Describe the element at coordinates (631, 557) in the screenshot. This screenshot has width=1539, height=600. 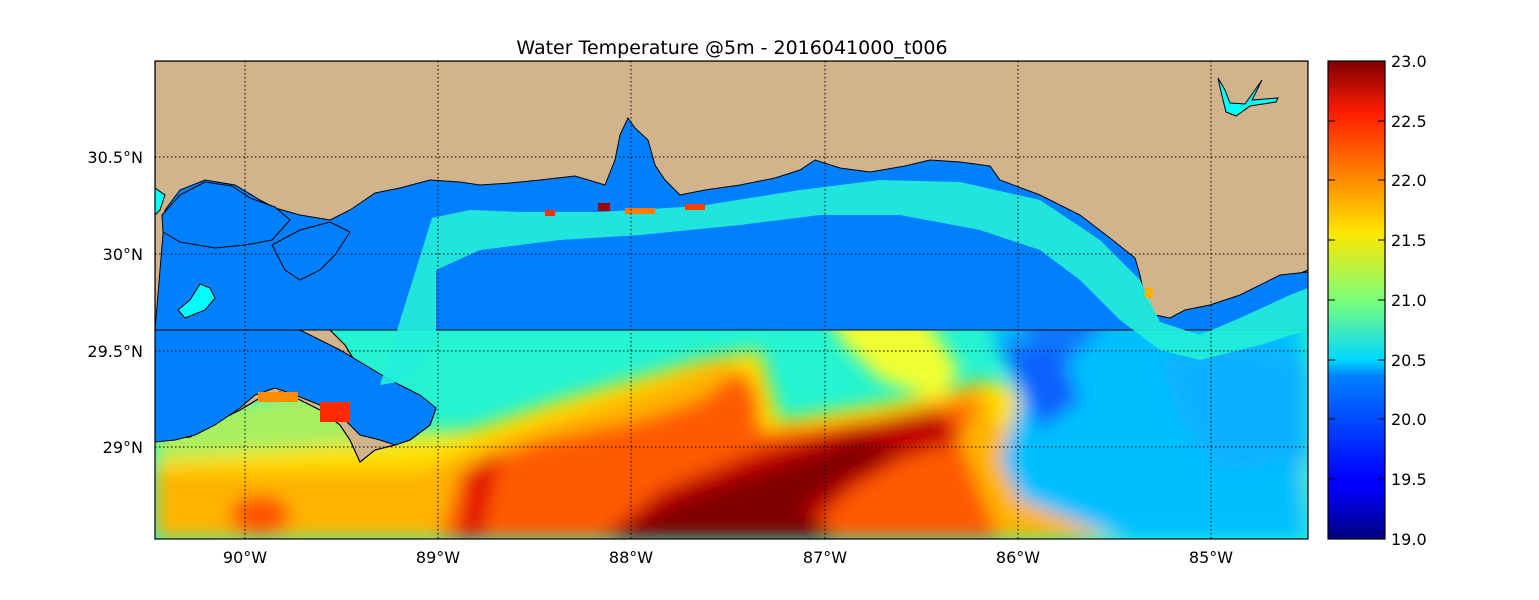
I see `lon-tick-label: 88°W` at that location.